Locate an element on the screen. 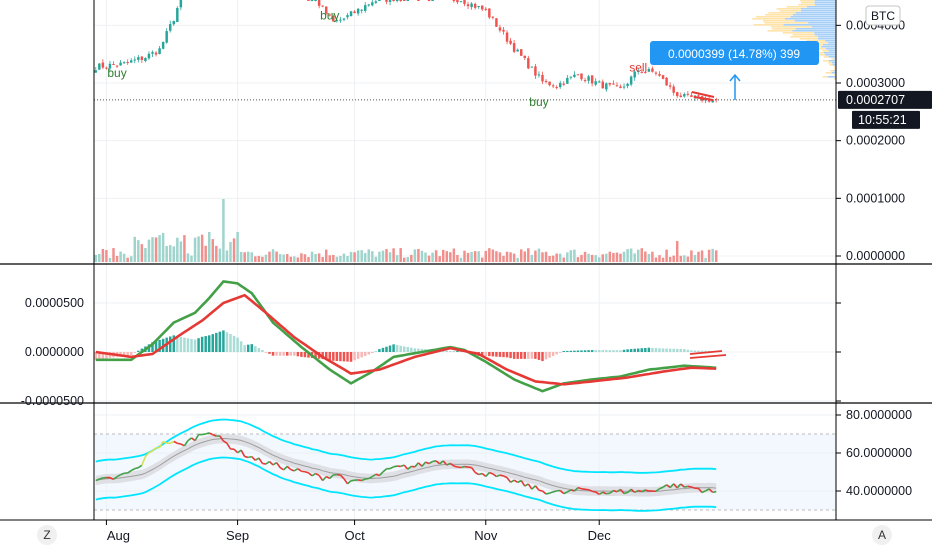 Image resolution: width=932 pixels, height=550 pixels. currency-badge: BTC is located at coordinates (883, 15).